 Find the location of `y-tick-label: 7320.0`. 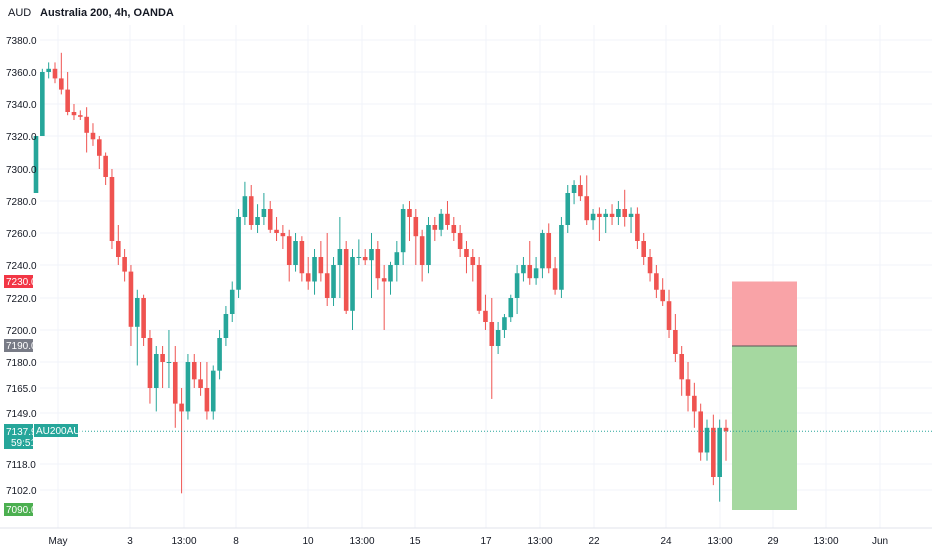

y-tick-label: 7320.0 is located at coordinates (21, 137).